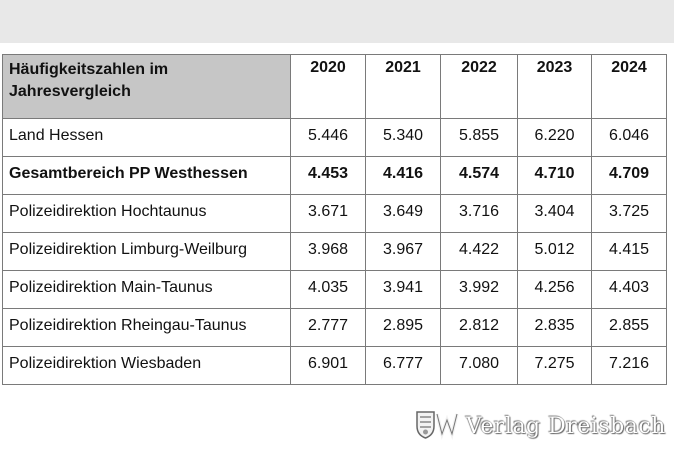  Describe the element at coordinates (146, 251) in the screenshot. I see `row-label: Polizeidirektion Limburg-Weilburg` at that location.